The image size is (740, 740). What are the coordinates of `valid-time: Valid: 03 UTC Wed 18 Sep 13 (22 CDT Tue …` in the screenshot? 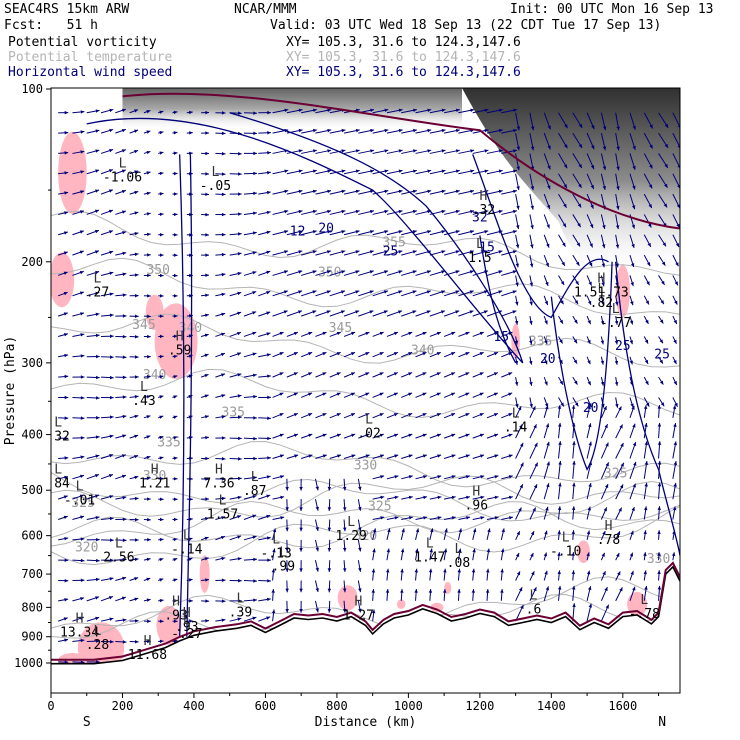 It's located at (466, 25).